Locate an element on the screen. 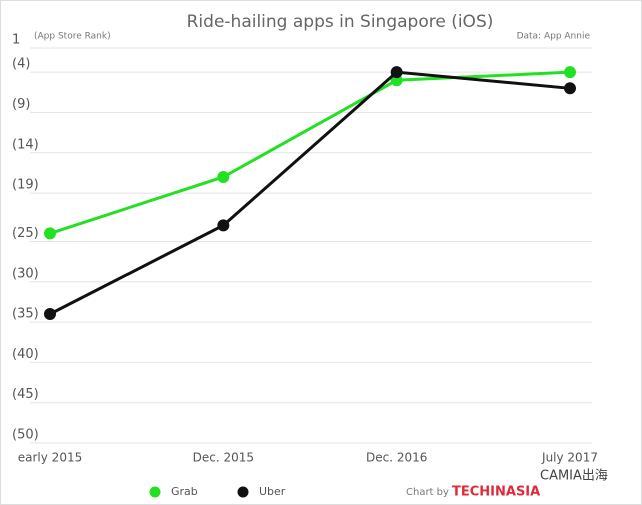 The width and height of the screenshot is (642, 505). y-tick-label: 1 is located at coordinates (16, 40).